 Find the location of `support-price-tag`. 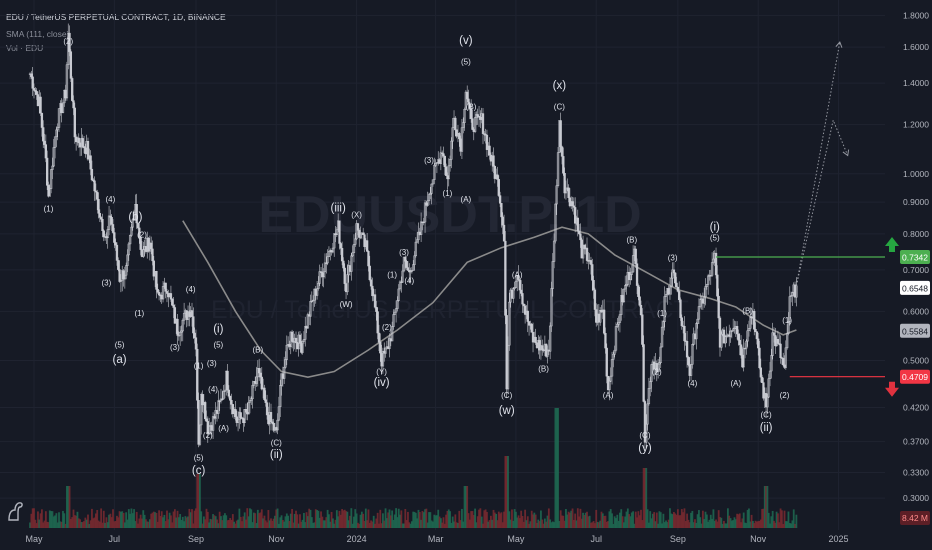

support-price-tag is located at coordinates (915, 376).